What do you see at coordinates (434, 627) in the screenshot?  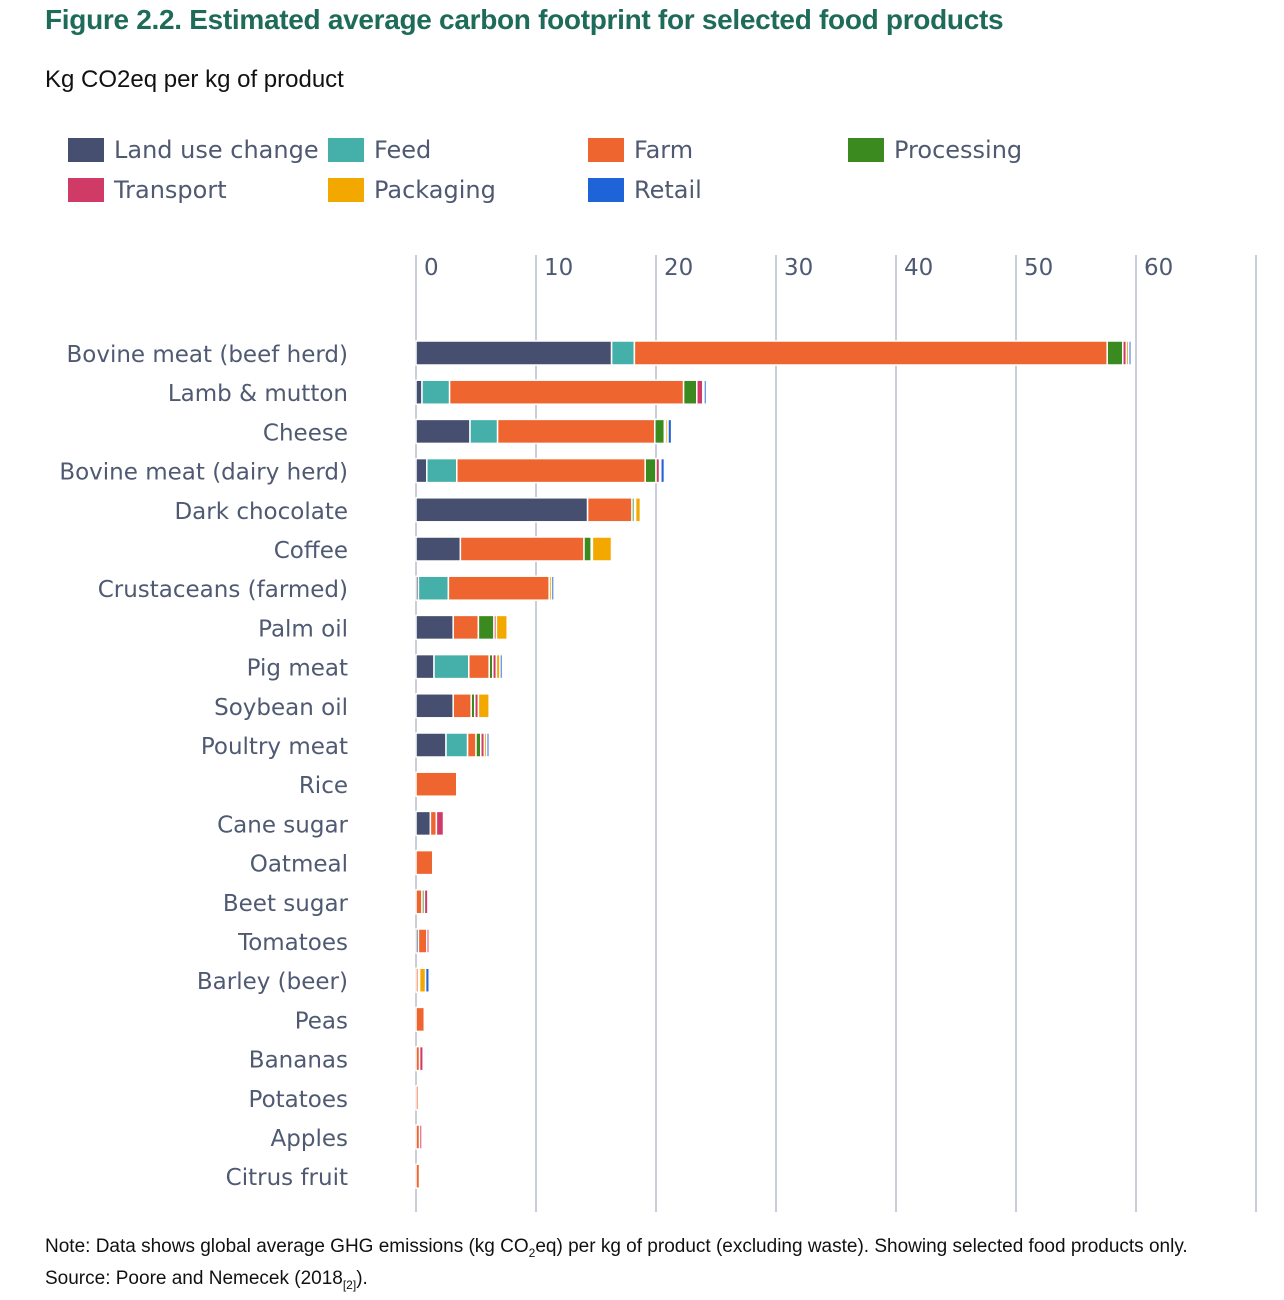 I see `bar-palm-oil-land-use-change` at bounding box center [434, 627].